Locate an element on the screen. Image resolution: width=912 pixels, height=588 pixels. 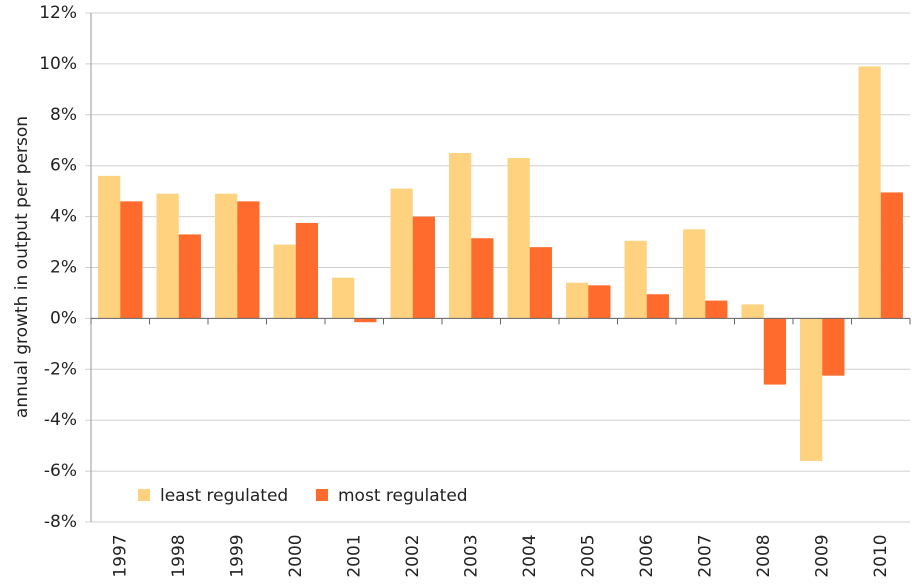
x-tick-label: 1998 is located at coordinates (179, 555).